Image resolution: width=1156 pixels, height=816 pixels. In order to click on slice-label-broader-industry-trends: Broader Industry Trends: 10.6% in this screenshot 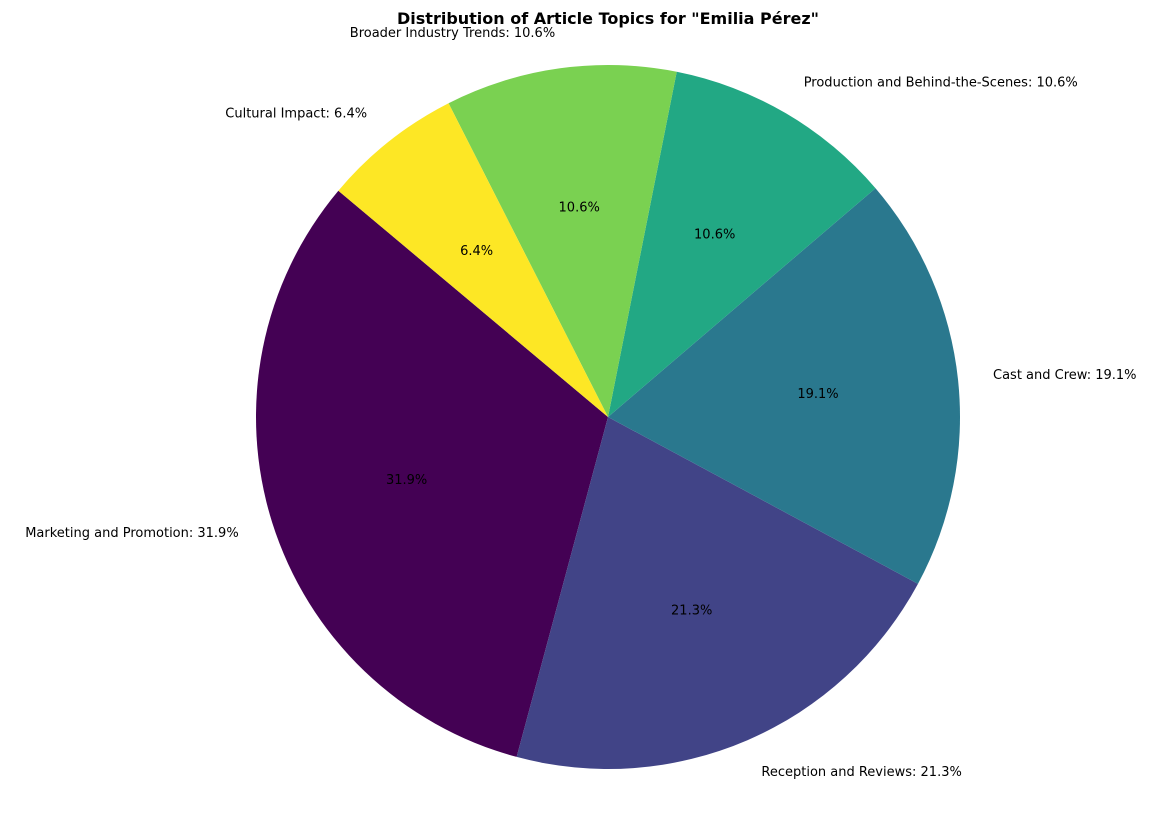, I will do `click(452, 33)`.